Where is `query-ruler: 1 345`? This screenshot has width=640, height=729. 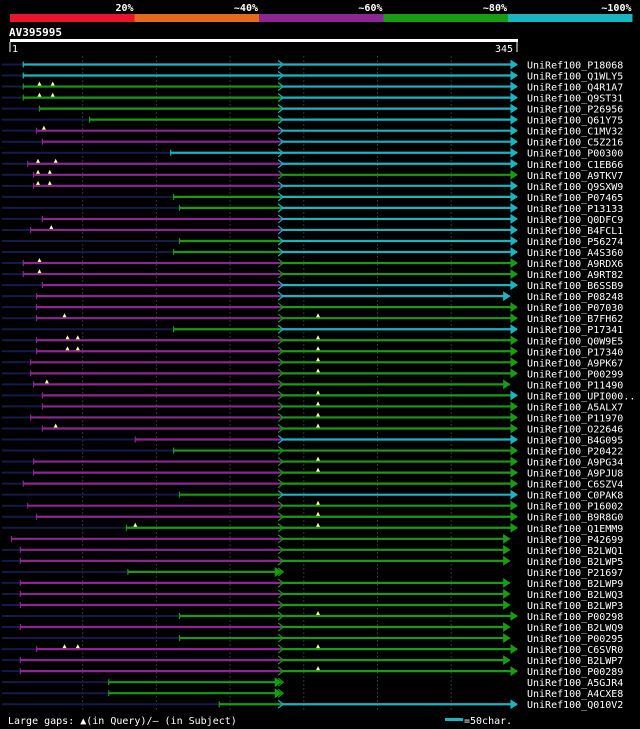 query-ruler: 1 345 is located at coordinates (263, 47).